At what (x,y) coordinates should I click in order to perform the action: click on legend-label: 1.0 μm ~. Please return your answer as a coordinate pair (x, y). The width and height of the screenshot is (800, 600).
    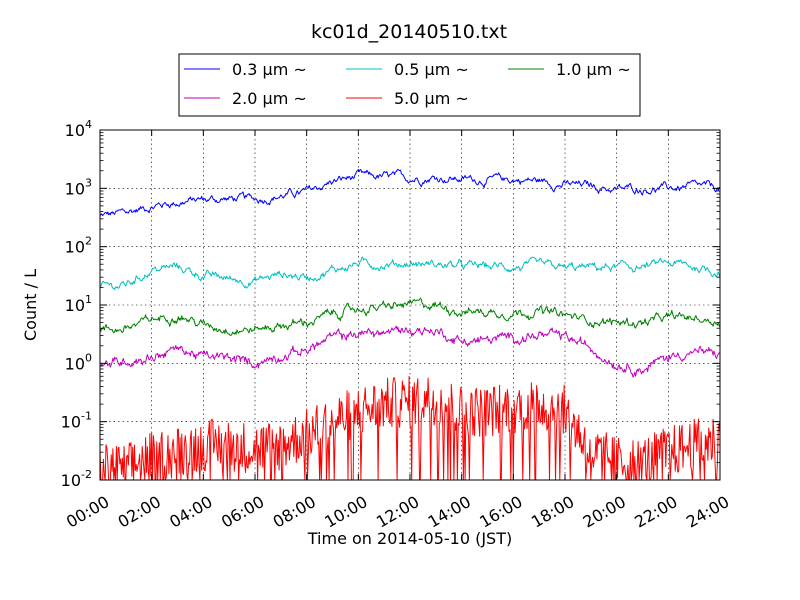
    Looking at the image, I should click on (593, 69).